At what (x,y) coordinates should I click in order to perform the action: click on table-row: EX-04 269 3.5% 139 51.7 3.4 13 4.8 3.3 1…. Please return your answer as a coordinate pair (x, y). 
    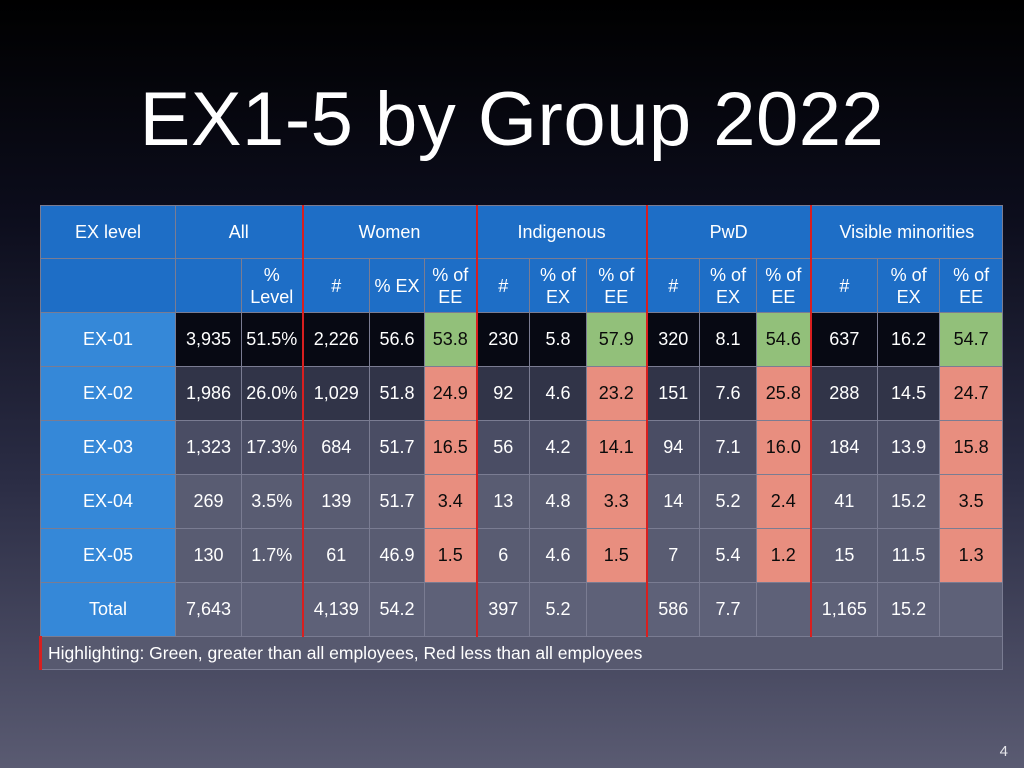
    Looking at the image, I should click on (522, 501).